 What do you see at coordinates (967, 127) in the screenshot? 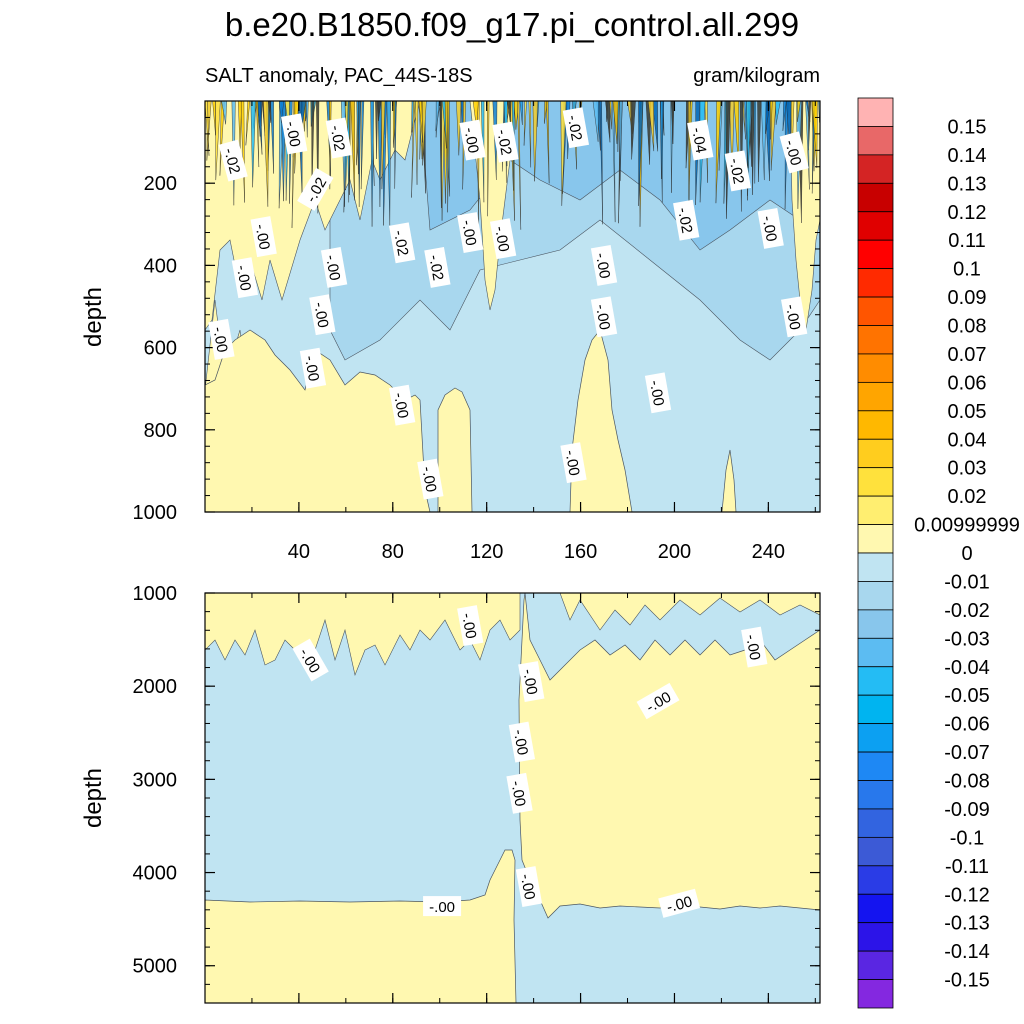
I see `colorbar-label: 0.15` at bounding box center [967, 127].